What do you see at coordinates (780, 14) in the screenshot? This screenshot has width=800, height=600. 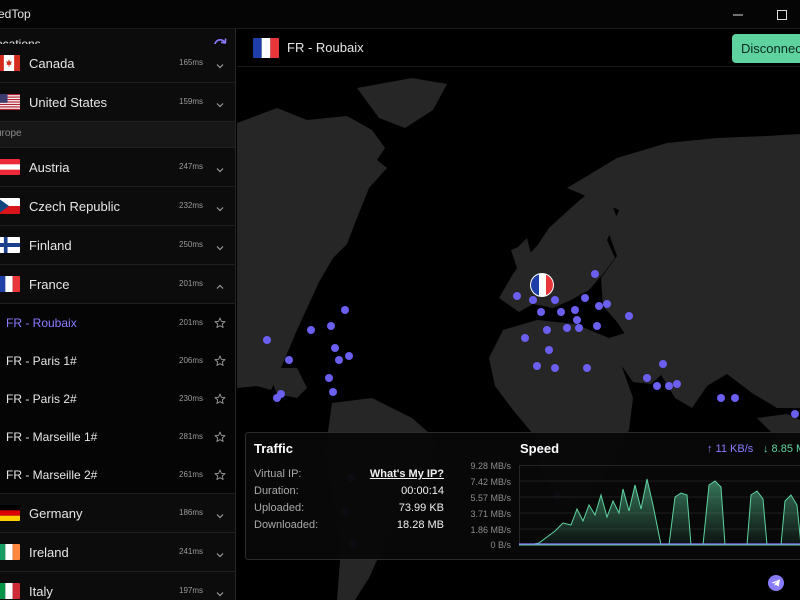 I see `maximize-button` at bounding box center [780, 14].